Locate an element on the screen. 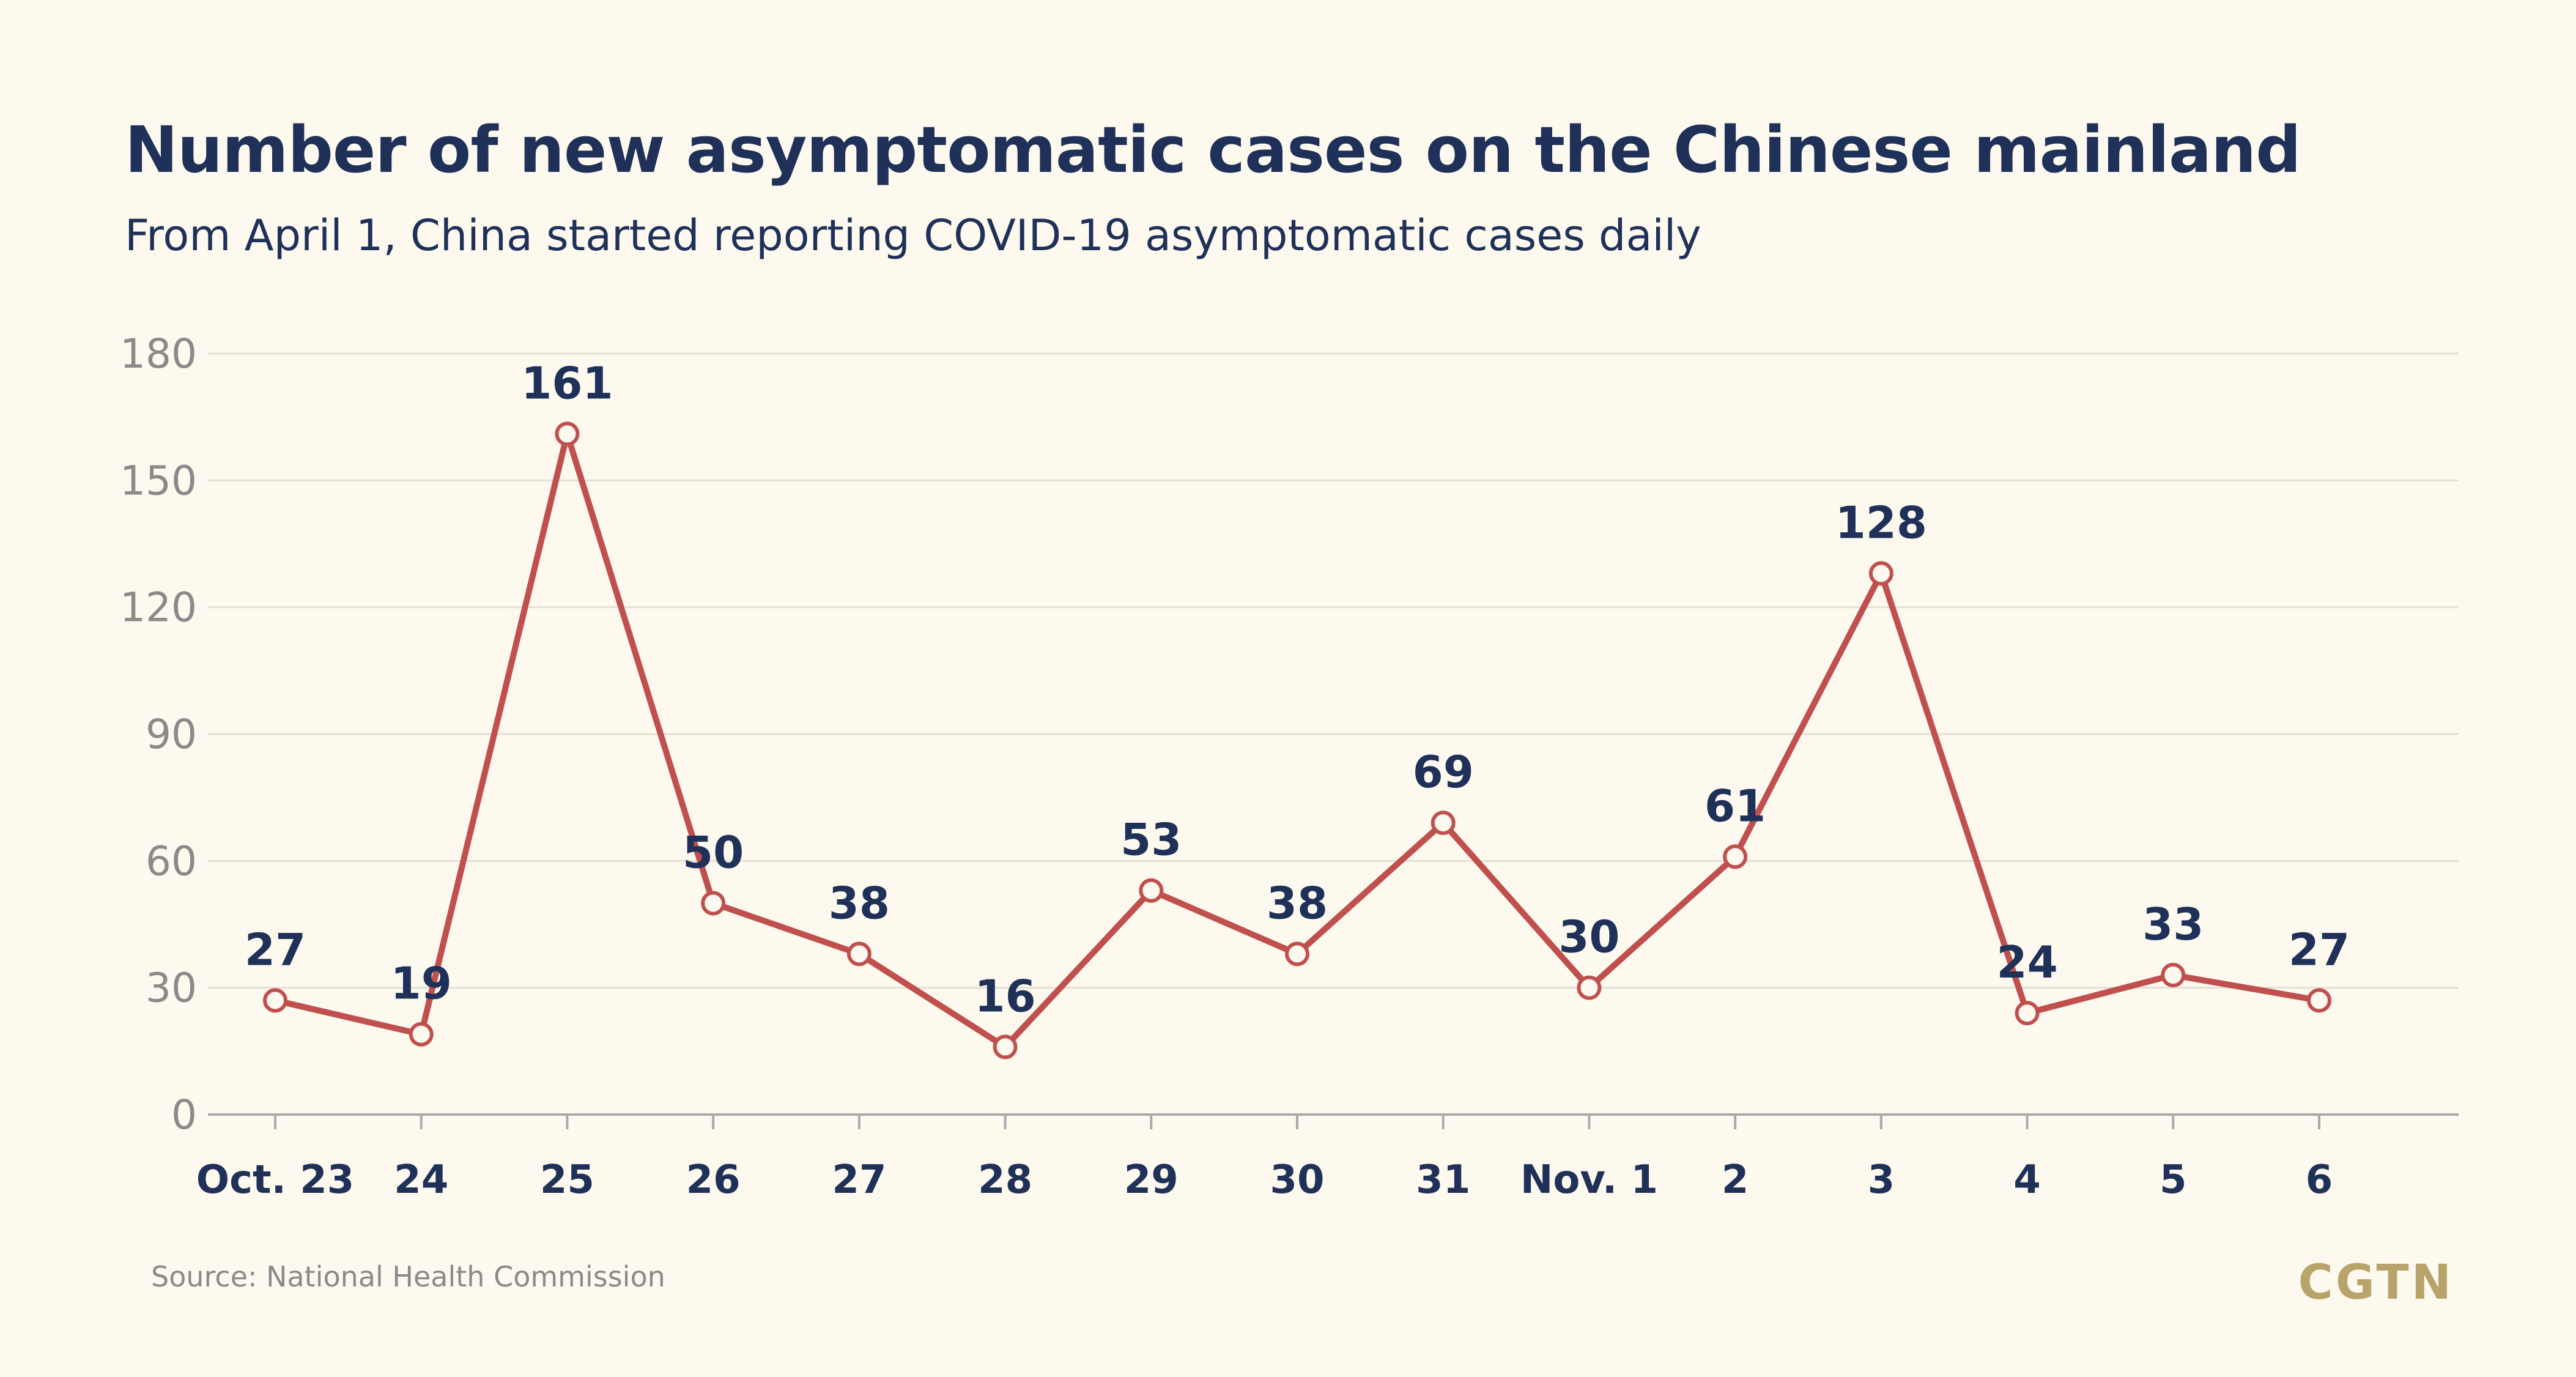  y-axis-ticks: 0 30 60 90 120 150 180 is located at coordinates (158, 734).